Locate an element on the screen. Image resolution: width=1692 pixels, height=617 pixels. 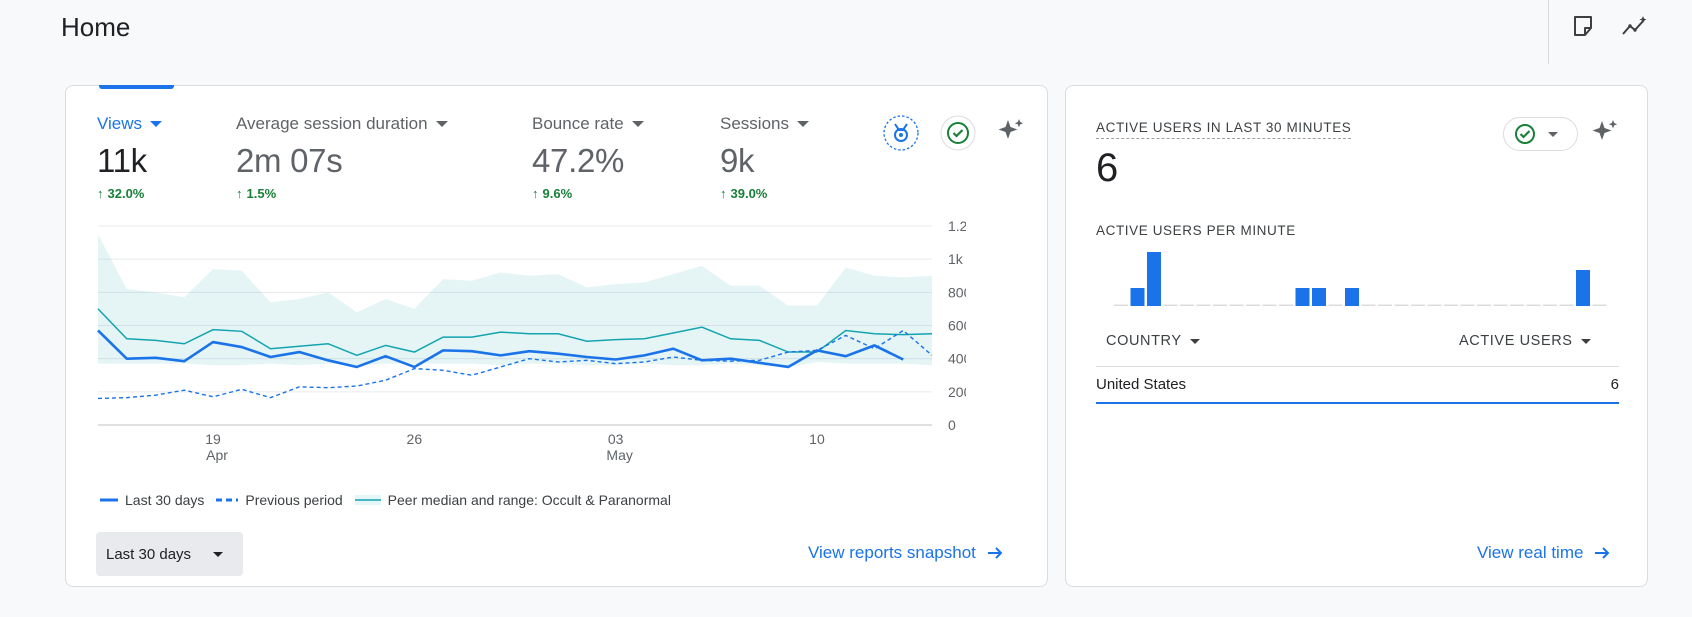
metric-value: 47.2% is located at coordinates (578, 160).